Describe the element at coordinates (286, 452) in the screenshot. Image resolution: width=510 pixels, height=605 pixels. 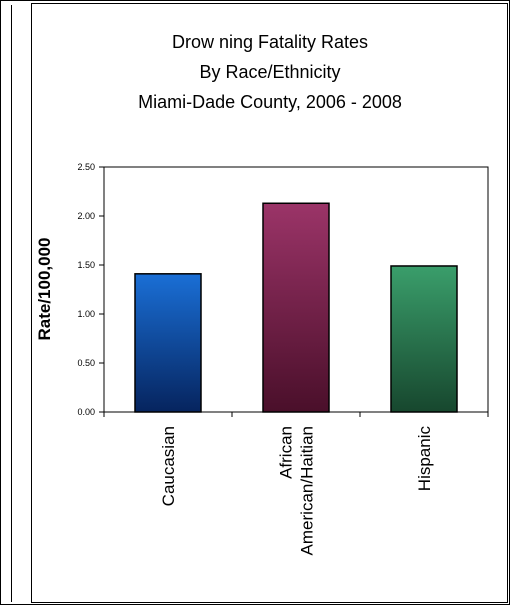
I see `x-category-label: African` at that location.